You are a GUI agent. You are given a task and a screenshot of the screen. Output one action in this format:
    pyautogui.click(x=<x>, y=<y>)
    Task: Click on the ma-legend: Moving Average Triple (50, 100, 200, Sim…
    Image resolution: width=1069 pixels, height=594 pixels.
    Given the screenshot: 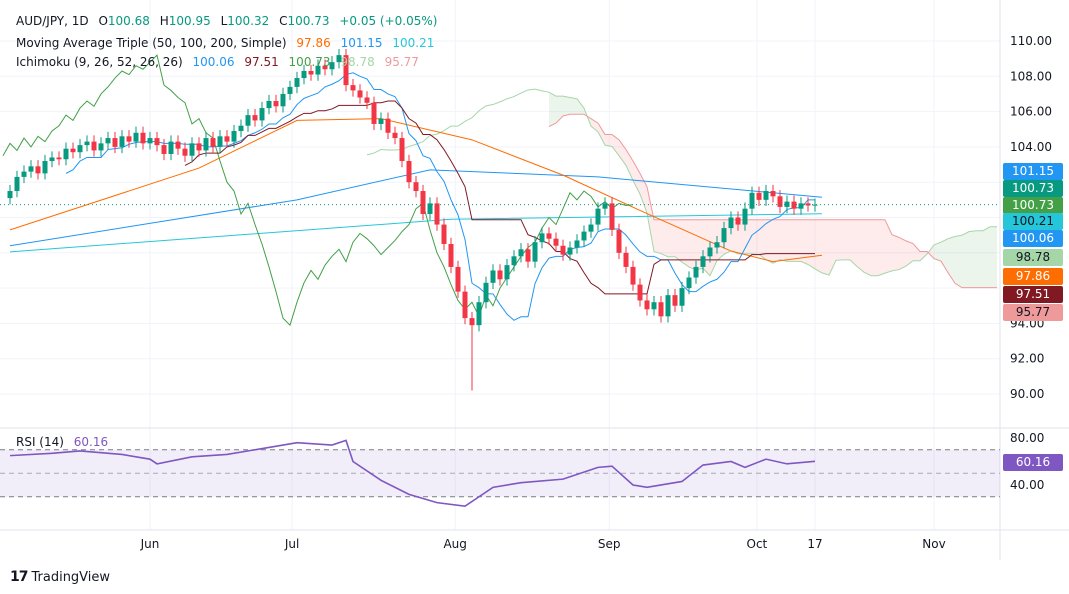 What is the action you would take?
    pyautogui.click(x=228, y=43)
    